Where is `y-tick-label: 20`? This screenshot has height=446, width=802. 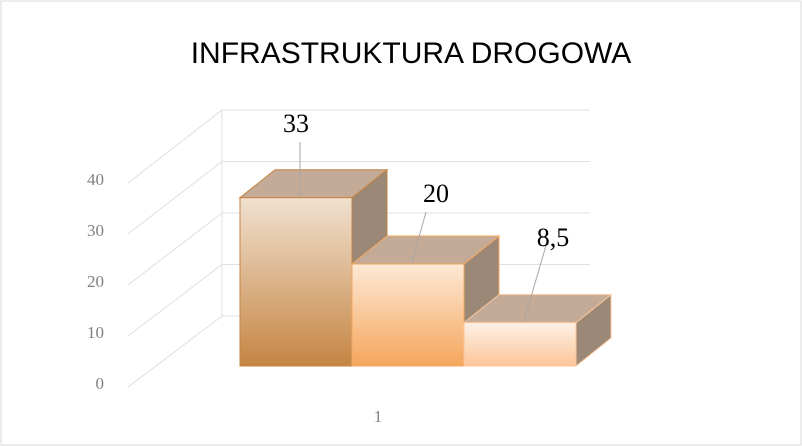 y-tick-label: 20 is located at coordinates (95, 281).